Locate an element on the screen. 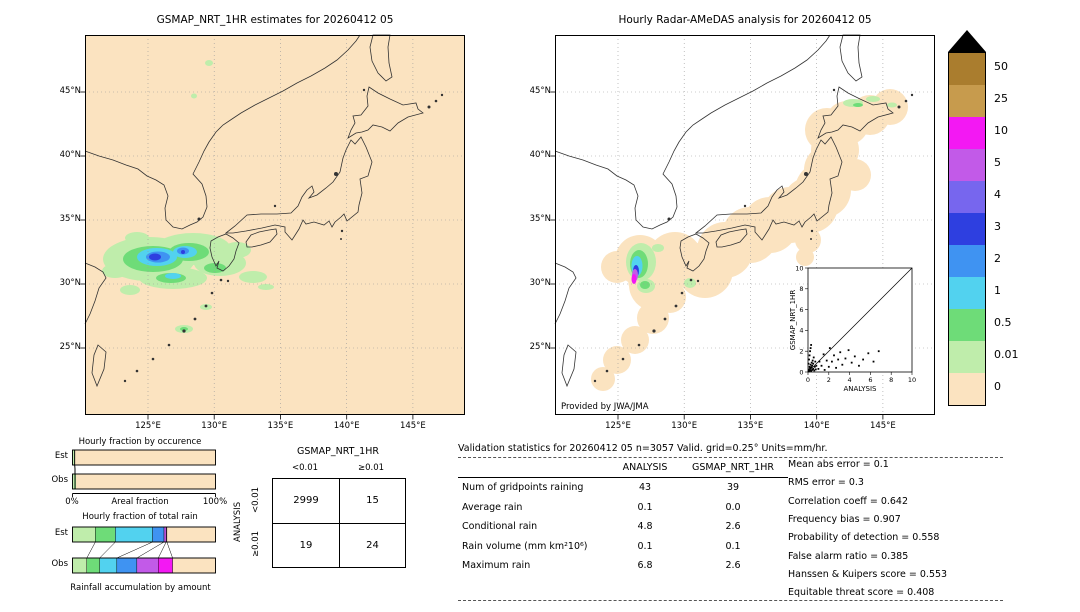 The height and width of the screenshot is (612, 1080). lon-tick-label: 125°E is located at coordinates (618, 426).